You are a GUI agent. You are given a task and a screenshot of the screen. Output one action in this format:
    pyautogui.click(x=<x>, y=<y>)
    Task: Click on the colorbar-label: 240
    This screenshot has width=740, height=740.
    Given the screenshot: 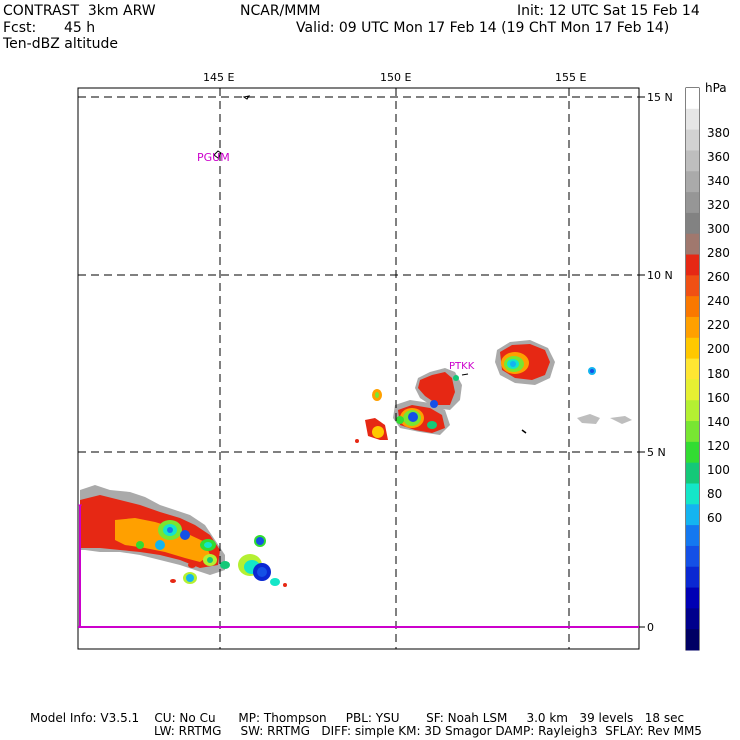 What is the action you would take?
    pyautogui.click(x=718, y=301)
    